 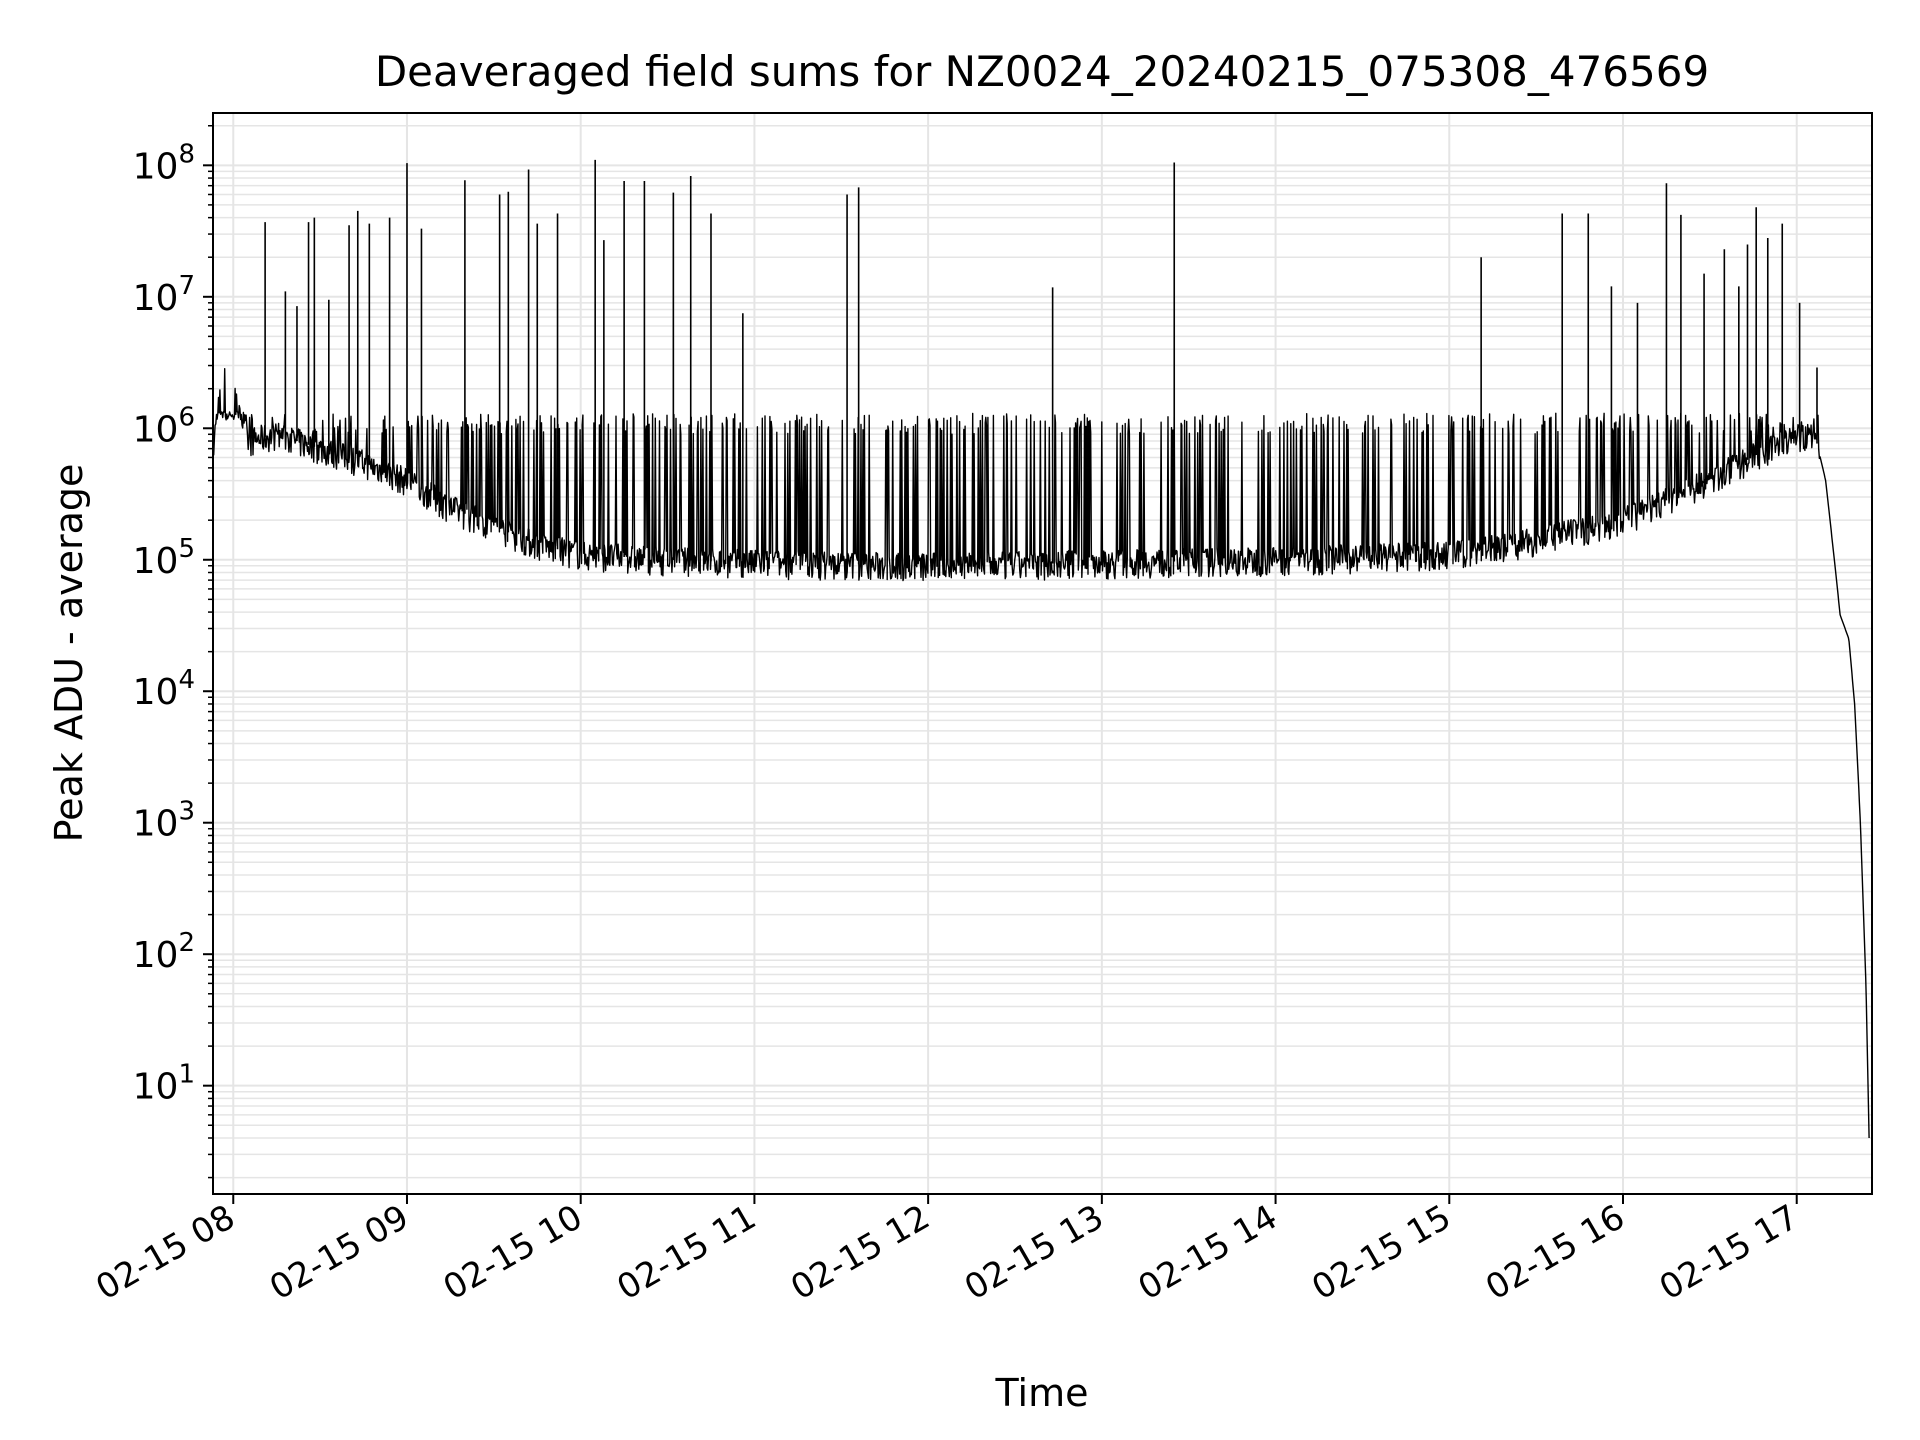 What do you see at coordinates (164, 1084) in the screenshot?
I see `y-tick-label: 10¹` at bounding box center [164, 1084].